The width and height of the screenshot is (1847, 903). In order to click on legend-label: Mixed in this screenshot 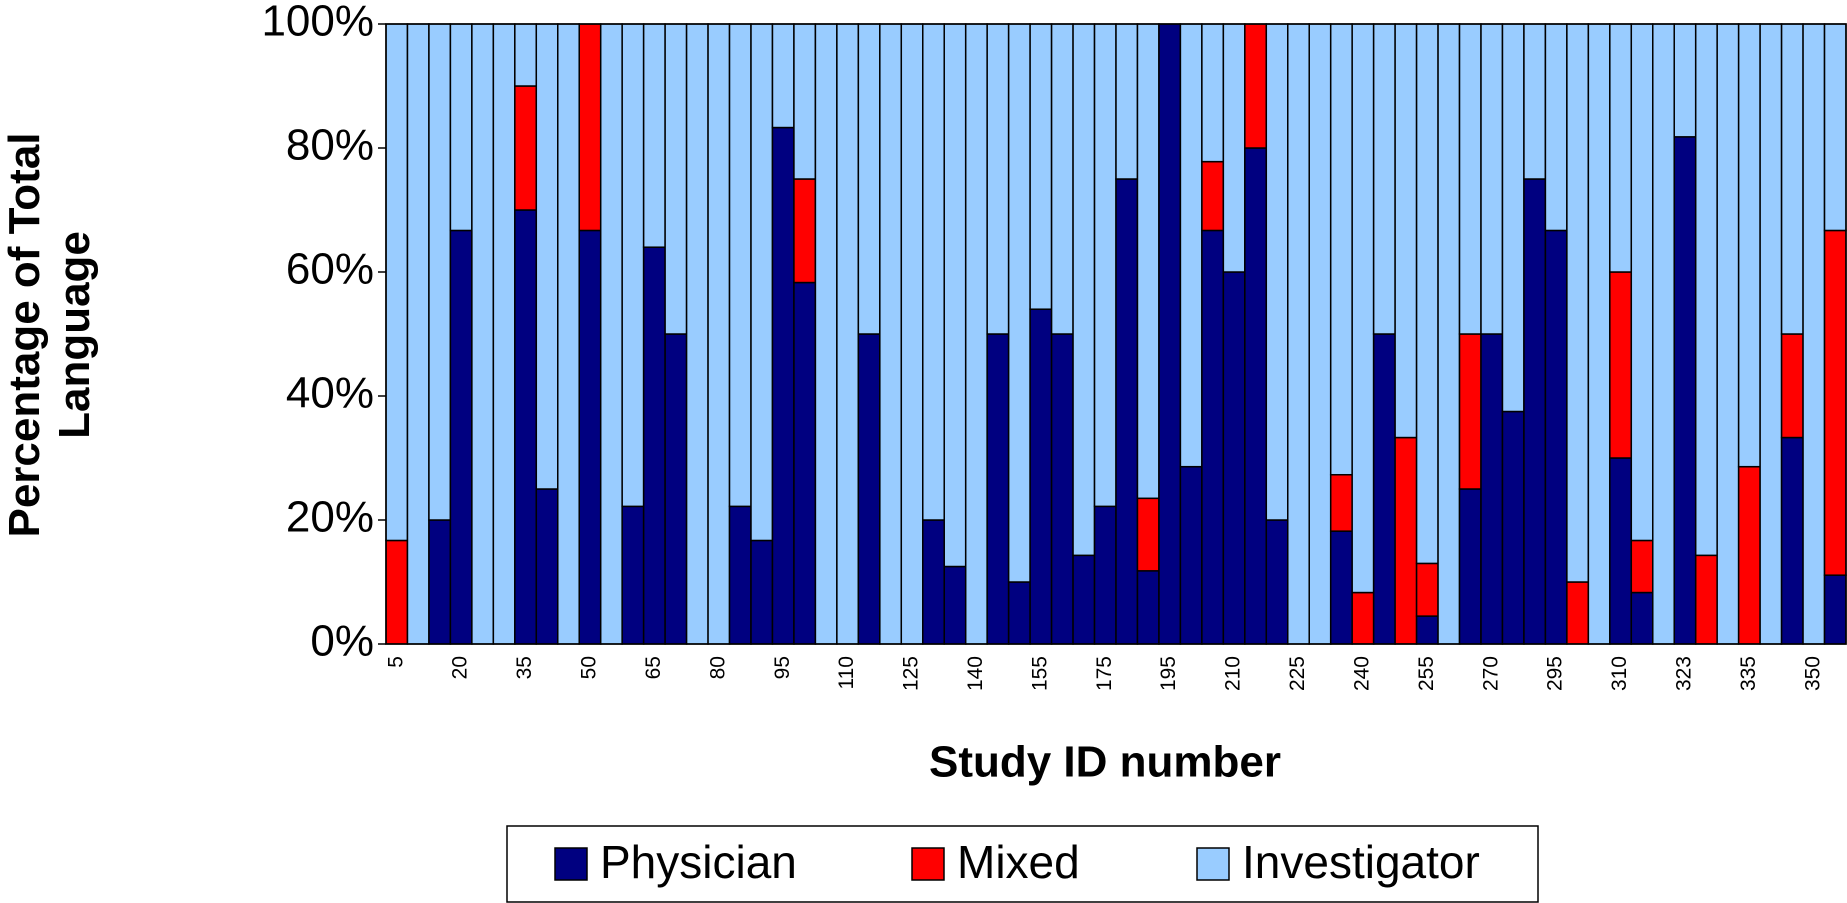, I will do `click(1018, 862)`.